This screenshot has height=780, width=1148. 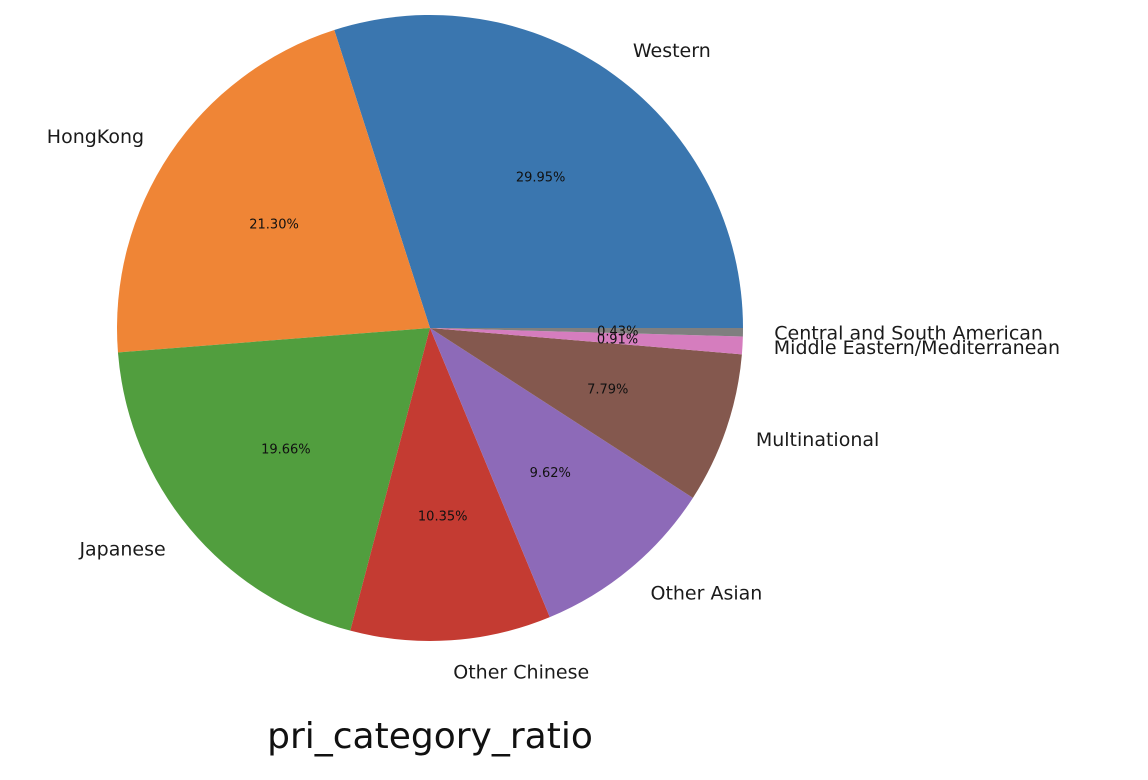 I want to click on slice-category-label: Other Asian, so click(x=706, y=593).